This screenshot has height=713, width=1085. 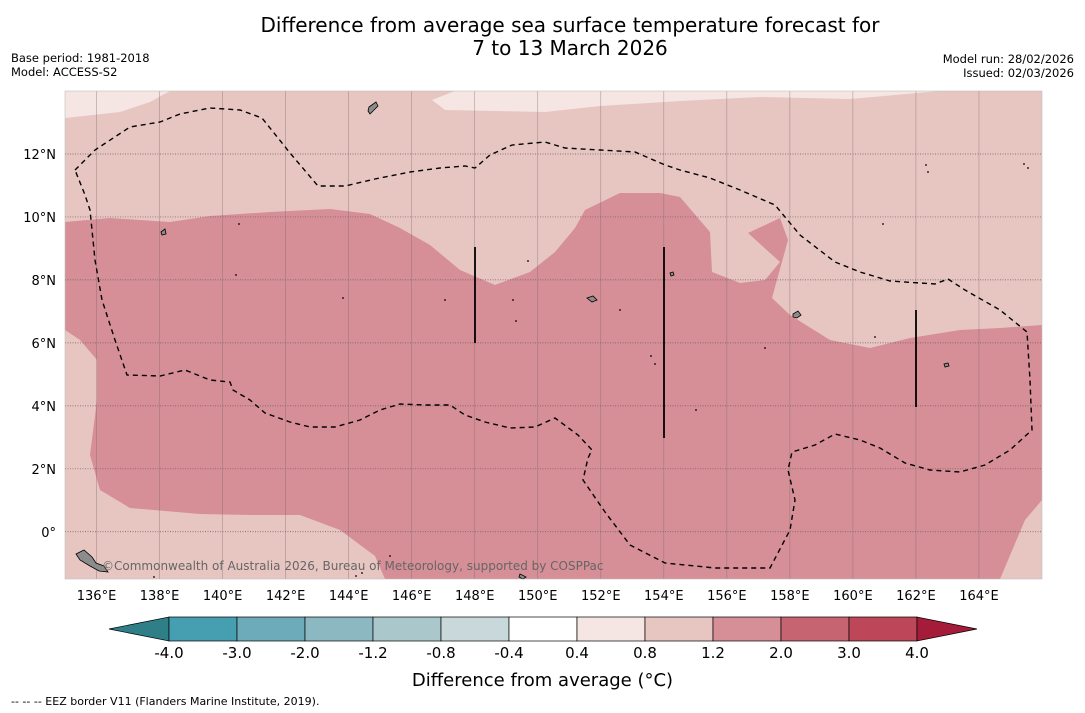 I want to click on longitude-tick-label: 138°E, so click(x=160, y=596).